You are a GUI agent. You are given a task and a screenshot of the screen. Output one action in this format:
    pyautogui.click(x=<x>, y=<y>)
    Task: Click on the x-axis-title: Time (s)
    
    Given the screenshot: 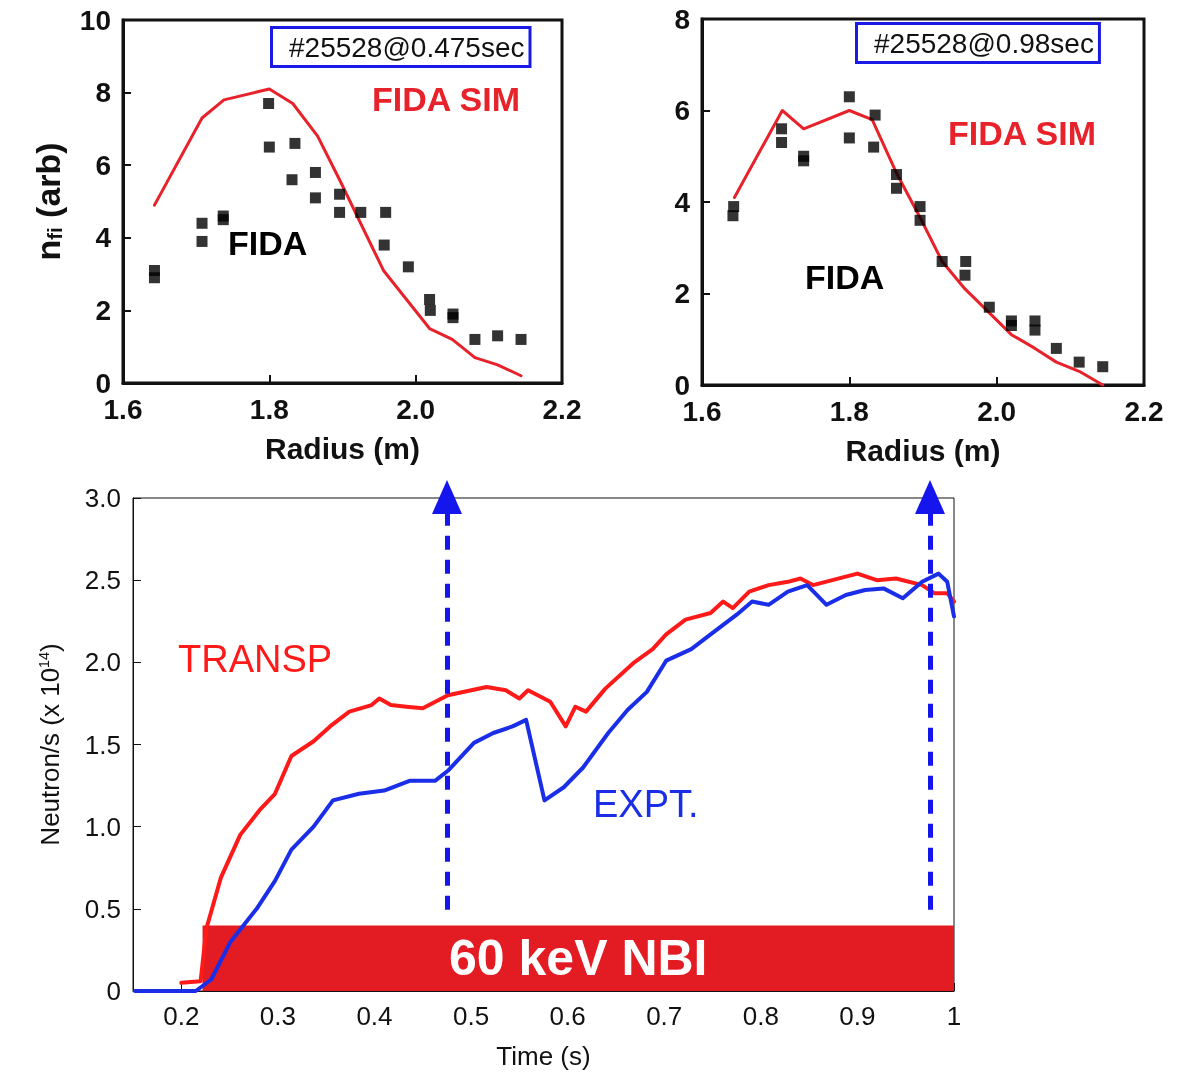 What is the action you would take?
    pyautogui.click(x=543, y=1056)
    